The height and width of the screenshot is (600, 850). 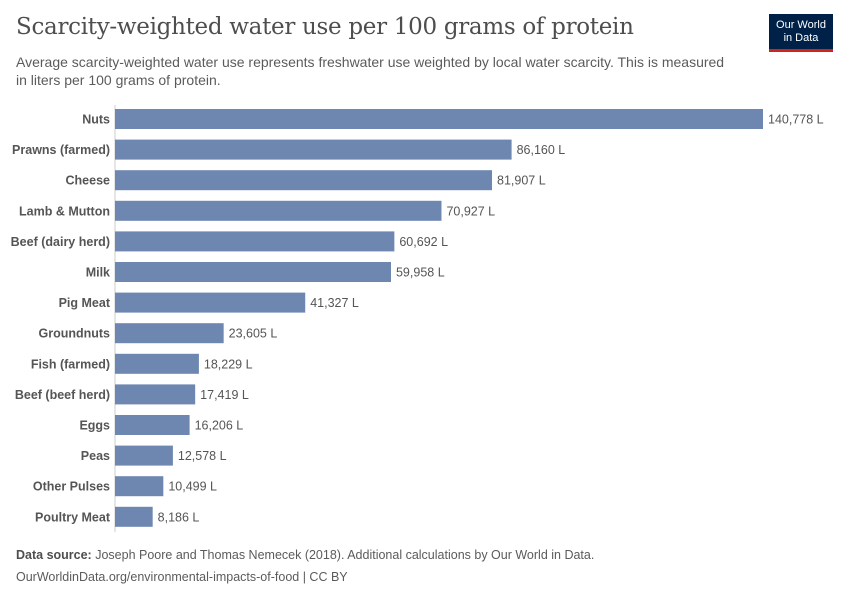 What do you see at coordinates (61, 150) in the screenshot?
I see `category-label: Prawns (farmed)` at bounding box center [61, 150].